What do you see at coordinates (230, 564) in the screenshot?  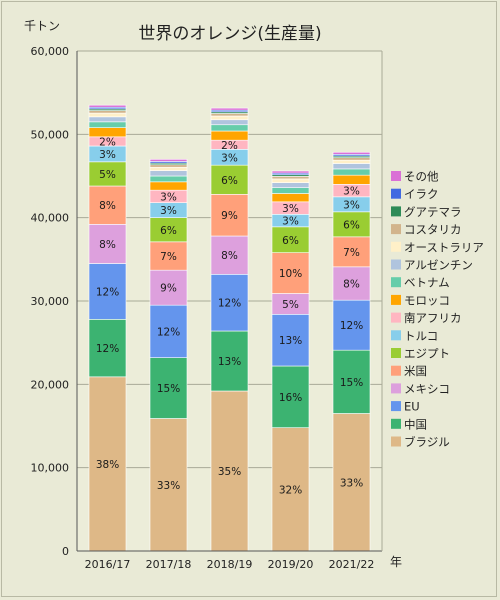 I see `x-tick-label: 2018/19` at bounding box center [230, 564].